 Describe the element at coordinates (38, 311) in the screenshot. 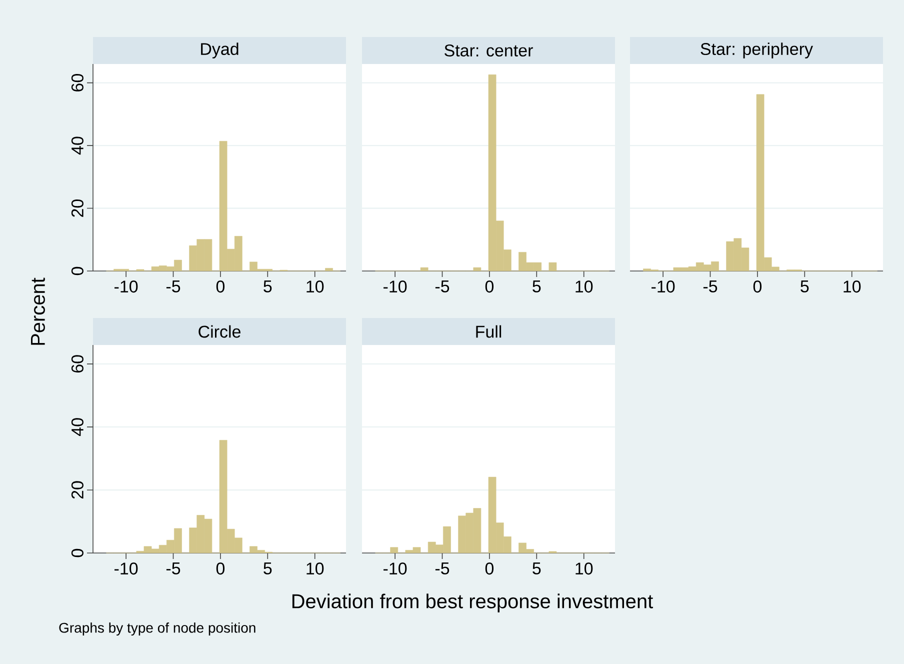

I see `y-axis-title: Percent` at that location.